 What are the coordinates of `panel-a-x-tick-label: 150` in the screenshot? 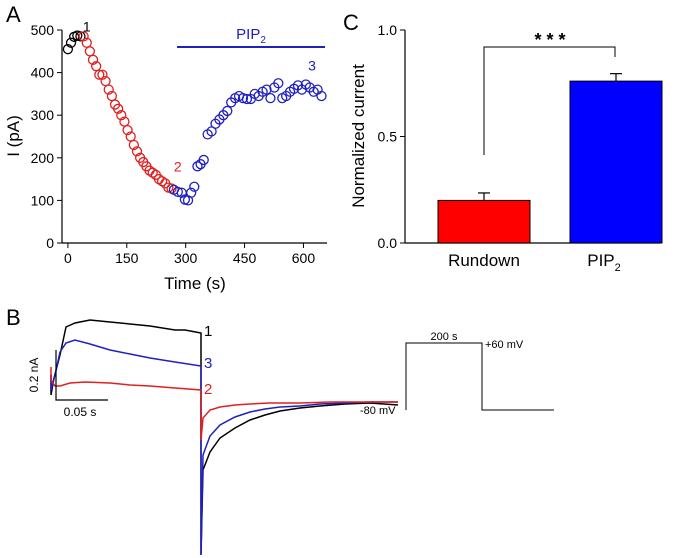 It's located at (127, 258).